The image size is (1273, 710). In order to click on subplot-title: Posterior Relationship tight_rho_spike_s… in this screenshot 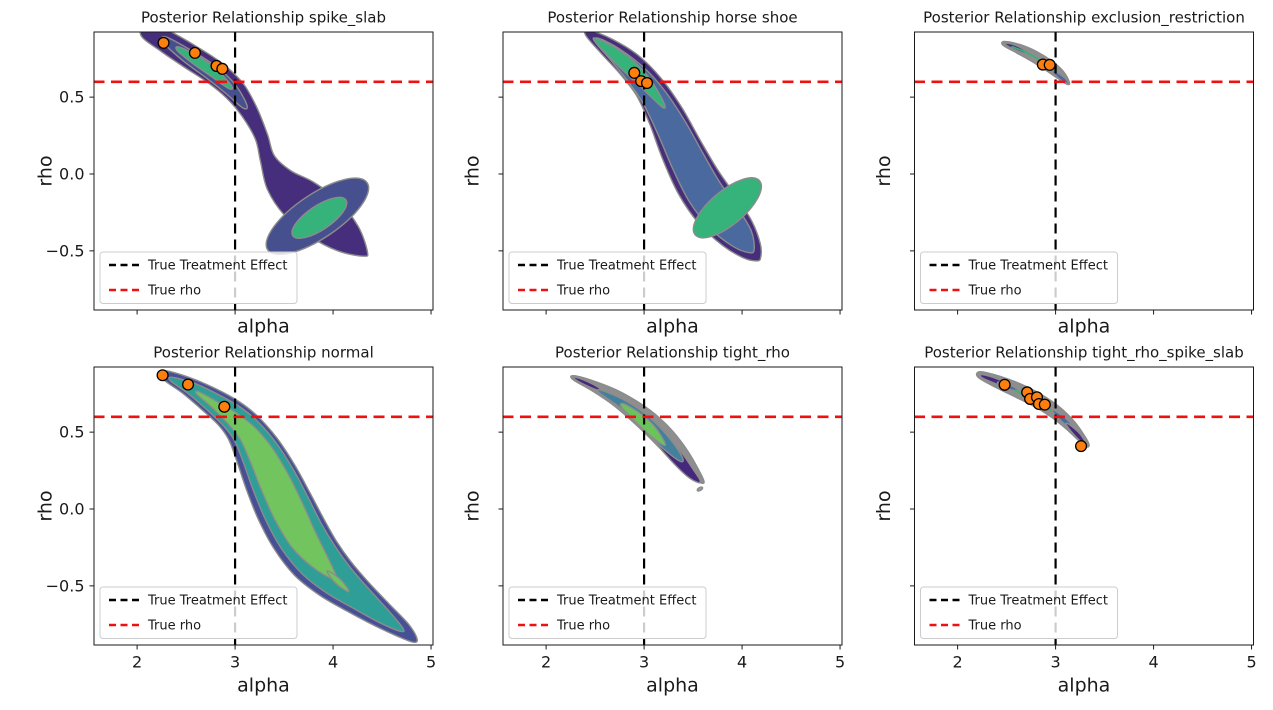, I will do `click(1084, 353)`.